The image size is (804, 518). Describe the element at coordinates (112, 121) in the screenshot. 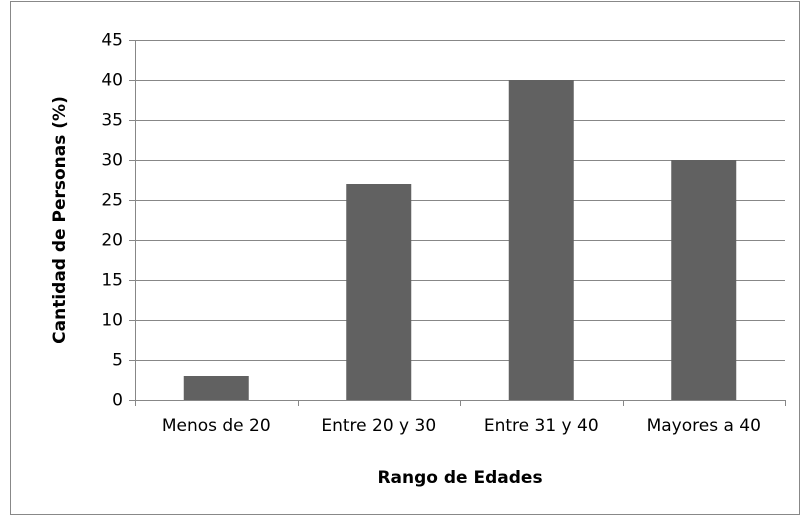

I see `y-tick-label: 35` at that location.